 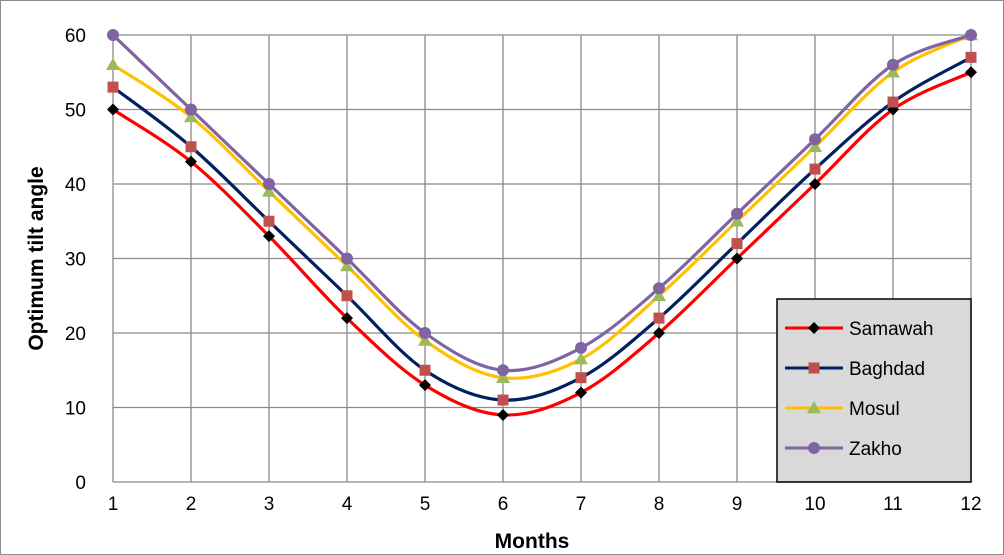 I want to click on x-tick-label: 12, so click(x=970, y=504).